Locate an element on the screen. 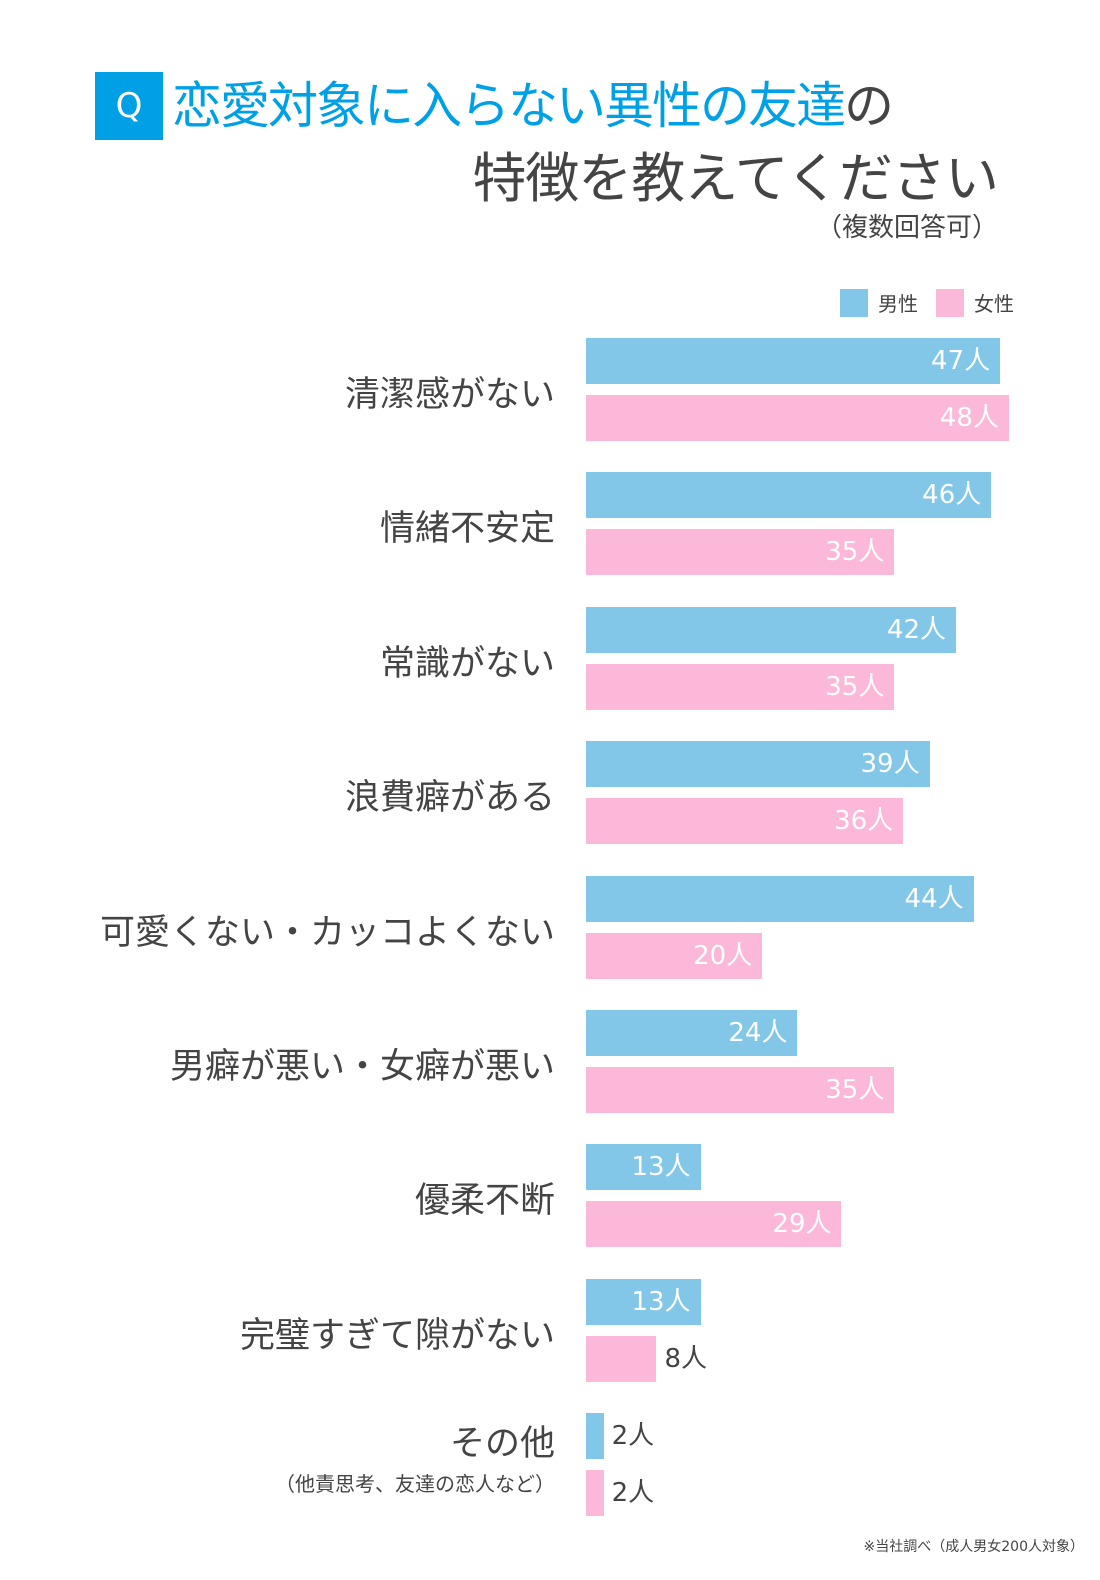 The width and height of the screenshot is (1100, 1580). legend-swatch-male is located at coordinates (854, 302).